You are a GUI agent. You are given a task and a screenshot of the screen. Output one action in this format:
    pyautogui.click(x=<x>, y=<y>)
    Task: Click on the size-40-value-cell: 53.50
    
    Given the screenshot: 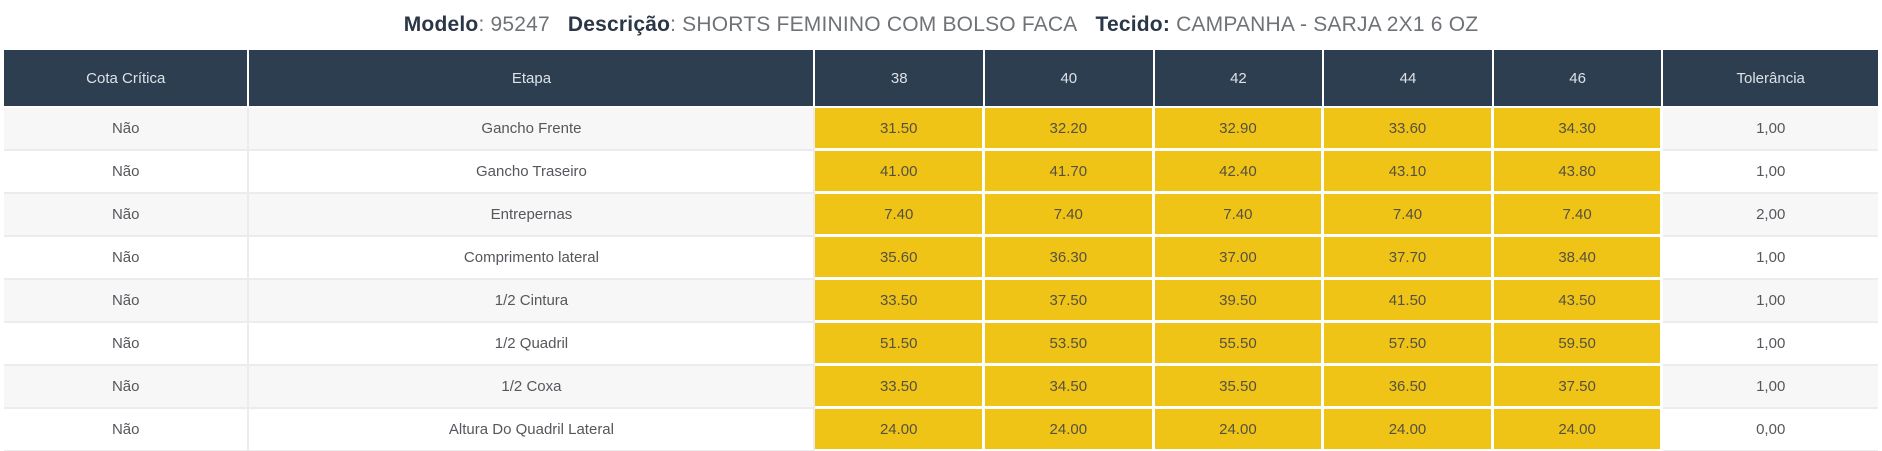 What is the action you would take?
    pyautogui.click(x=1070, y=344)
    